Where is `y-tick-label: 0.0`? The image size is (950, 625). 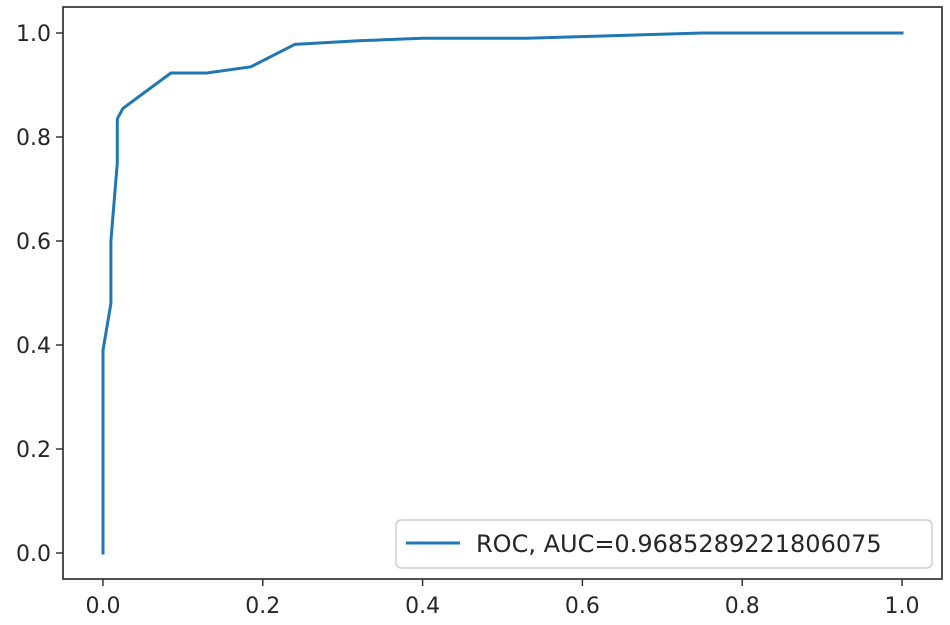 y-tick-label: 0.0 is located at coordinates (33, 554).